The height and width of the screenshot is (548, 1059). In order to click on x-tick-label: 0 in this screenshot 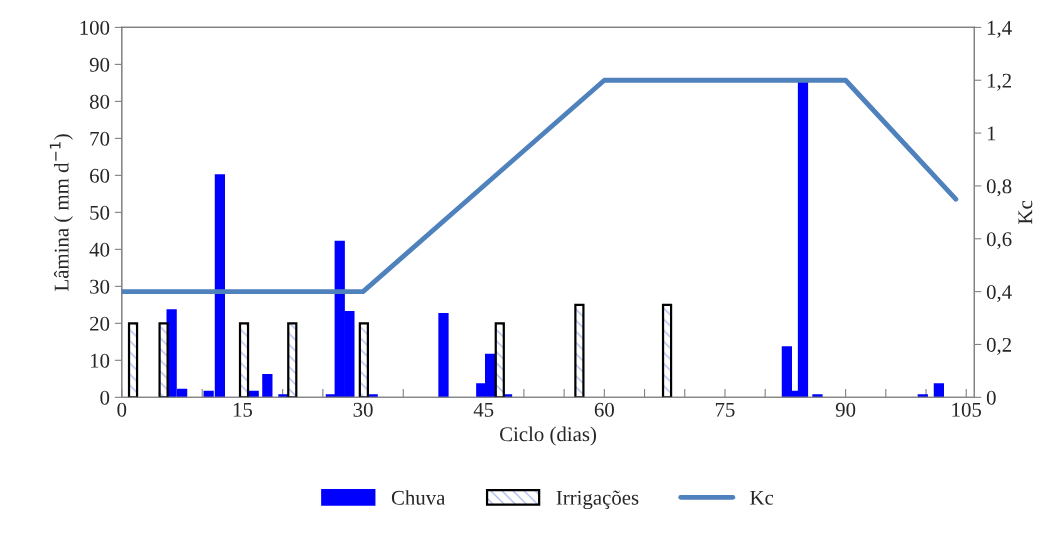, I will do `click(122, 409)`.